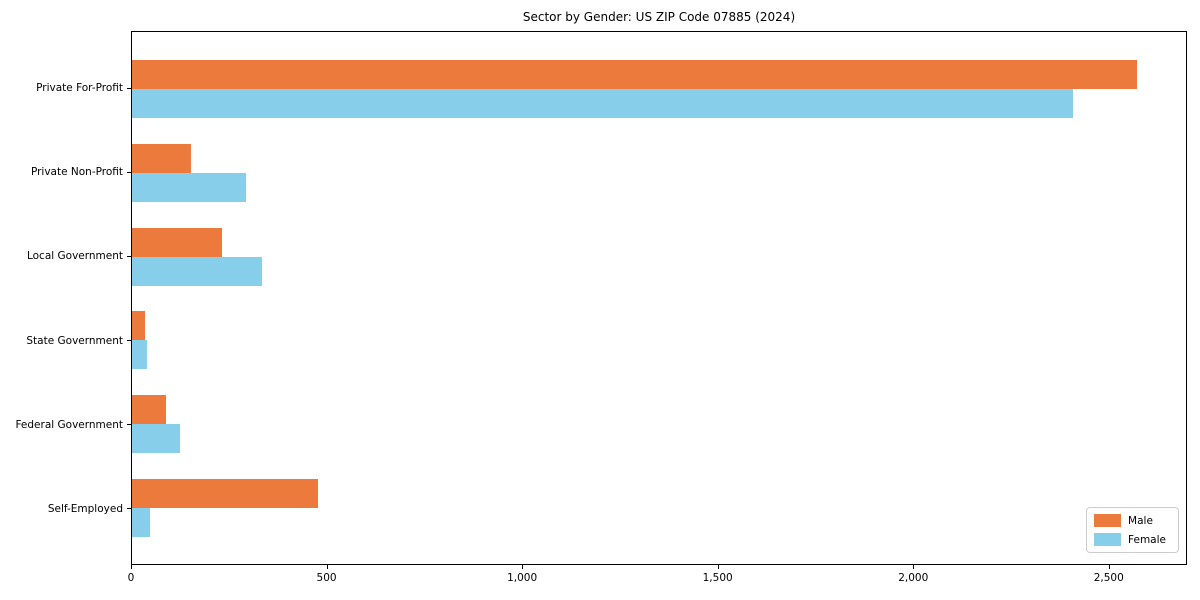 The width and height of the screenshot is (1200, 600). I want to click on y-label-row: Local Government, so click(65, 256).